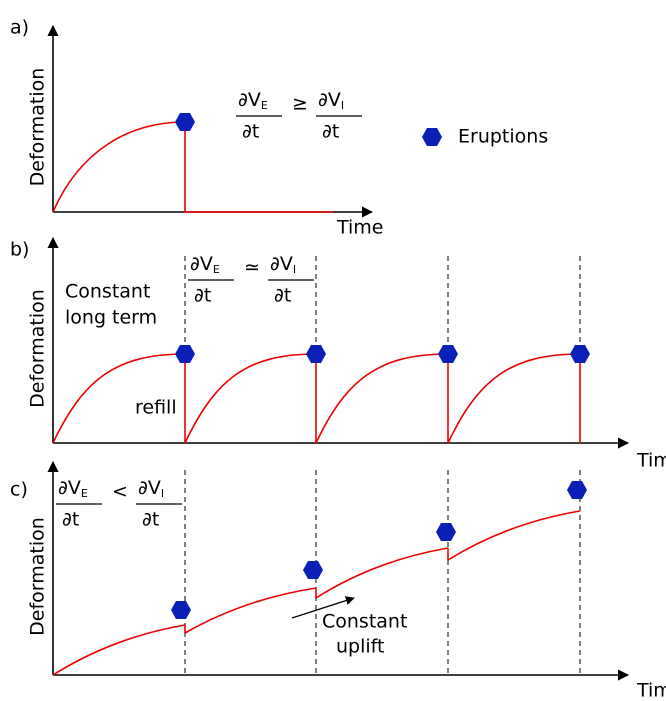 The height and width of the screenshot is (701, 666). I want to click on annotation: long term, so click(111, 318).